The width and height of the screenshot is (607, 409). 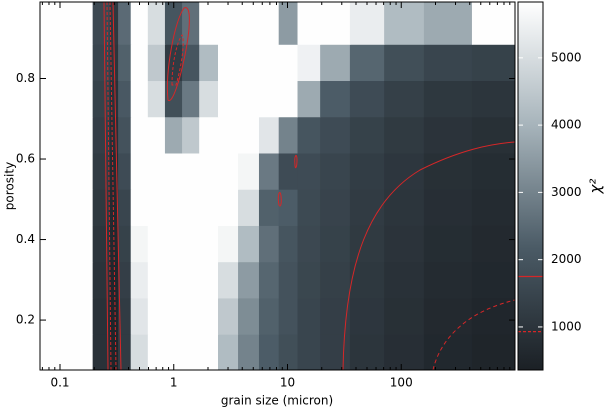 I want to click on colorbar: 1000 2000 3000 4000 5000, so click(x=549, y=186).